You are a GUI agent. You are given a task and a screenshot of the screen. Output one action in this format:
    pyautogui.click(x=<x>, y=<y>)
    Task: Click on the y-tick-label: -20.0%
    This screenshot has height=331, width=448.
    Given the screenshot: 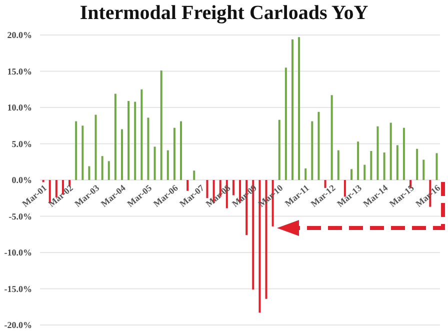 What is the action you would take?
    pyautogui.click(x=18, y=325)
    